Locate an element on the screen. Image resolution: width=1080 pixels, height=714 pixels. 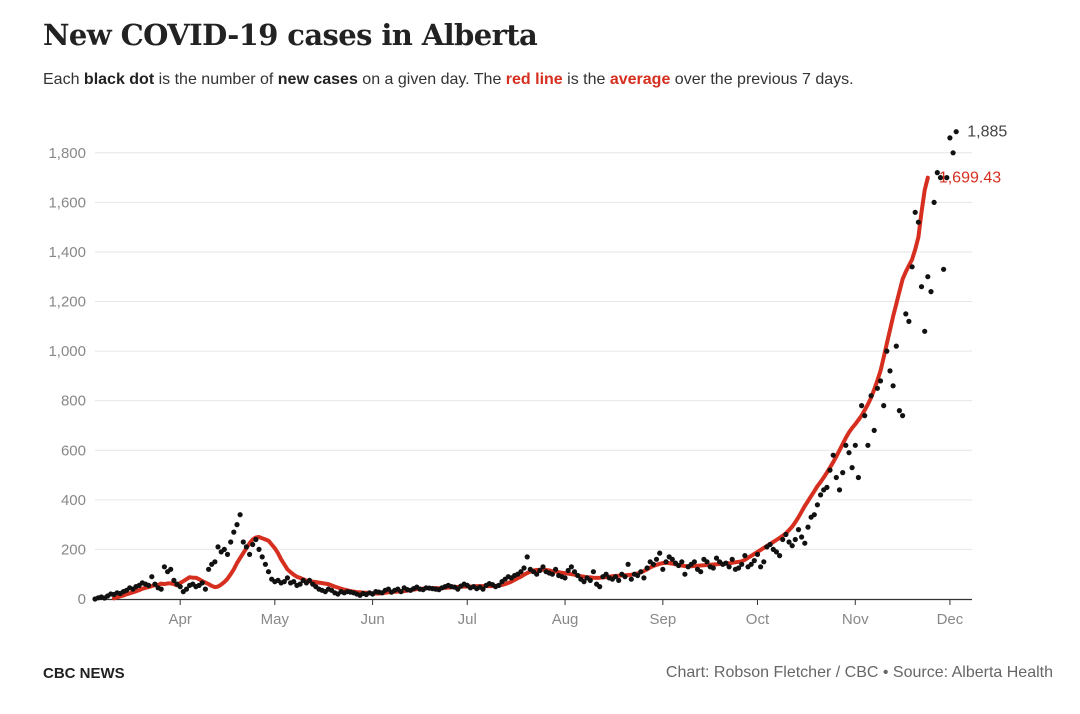
subtitle-emphasis-average: average is located at coordinates (640, 79).